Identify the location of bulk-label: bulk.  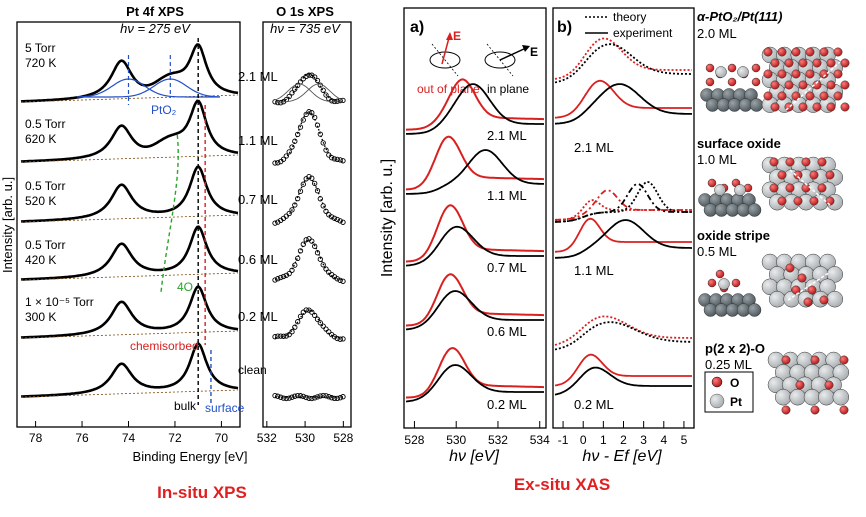
(185, 406).